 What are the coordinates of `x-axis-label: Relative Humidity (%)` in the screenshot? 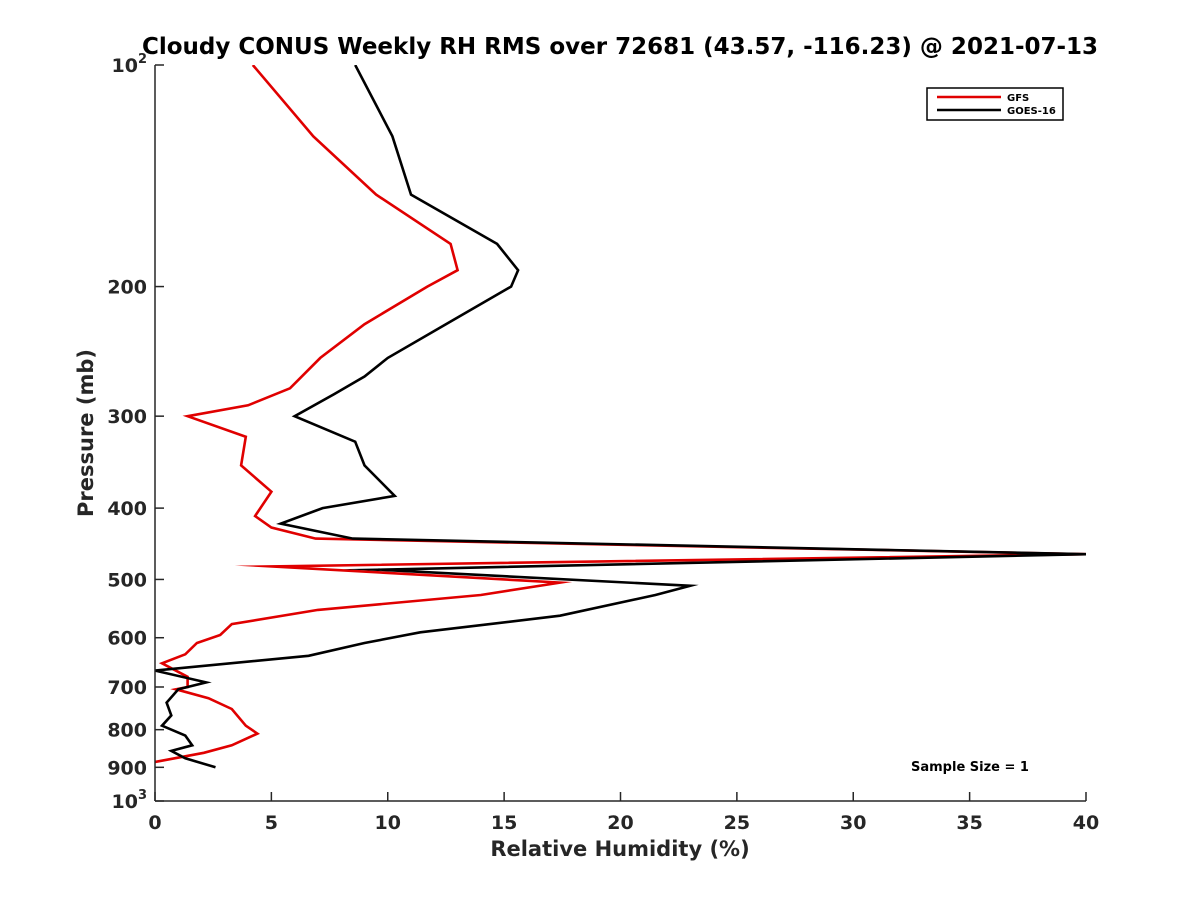 It's located at (619, 849).